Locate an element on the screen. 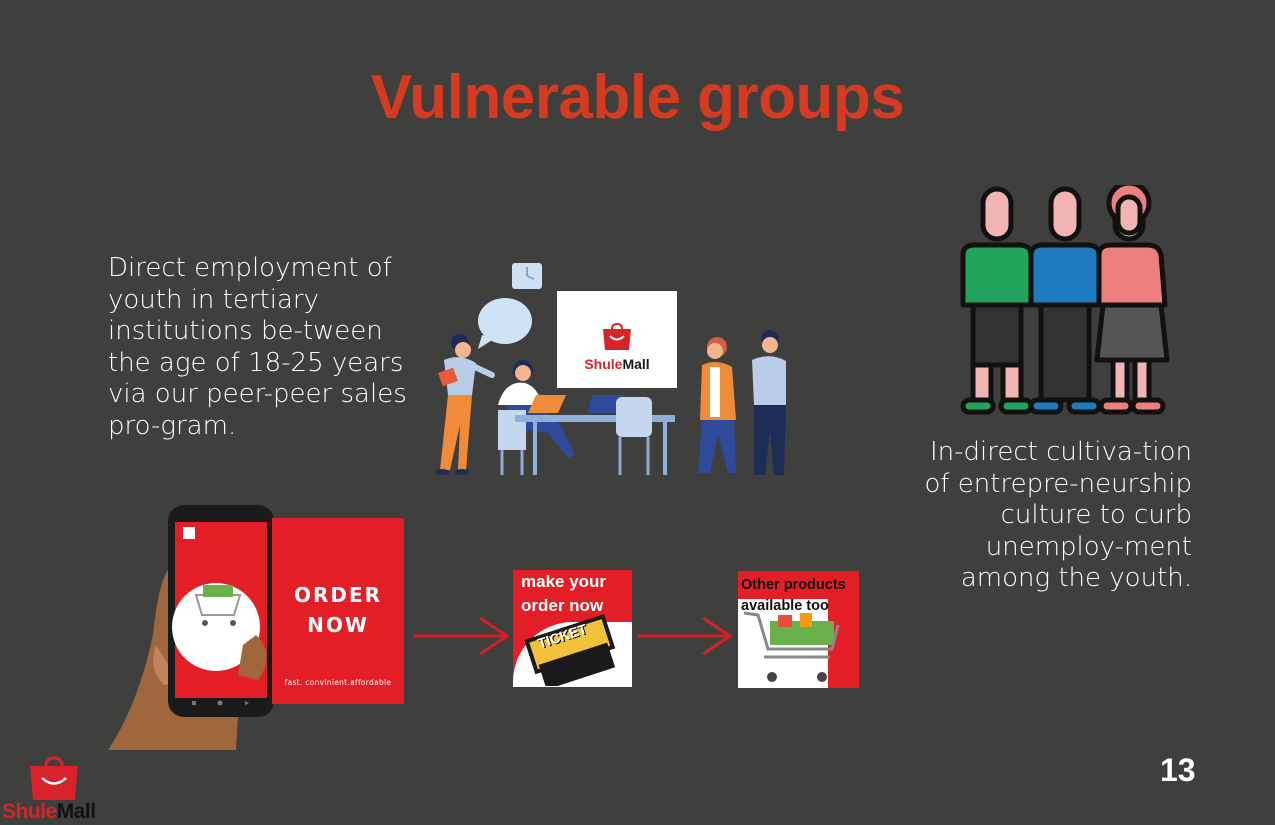  shopping-cart-icon is located at coordinates (791, 646).